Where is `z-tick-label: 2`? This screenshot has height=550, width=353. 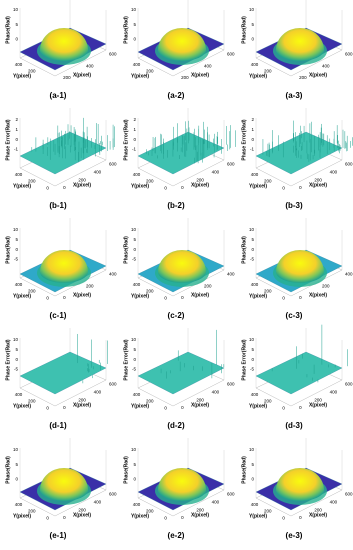 z-tick-label: 2 is located at coordinates (252, 119).